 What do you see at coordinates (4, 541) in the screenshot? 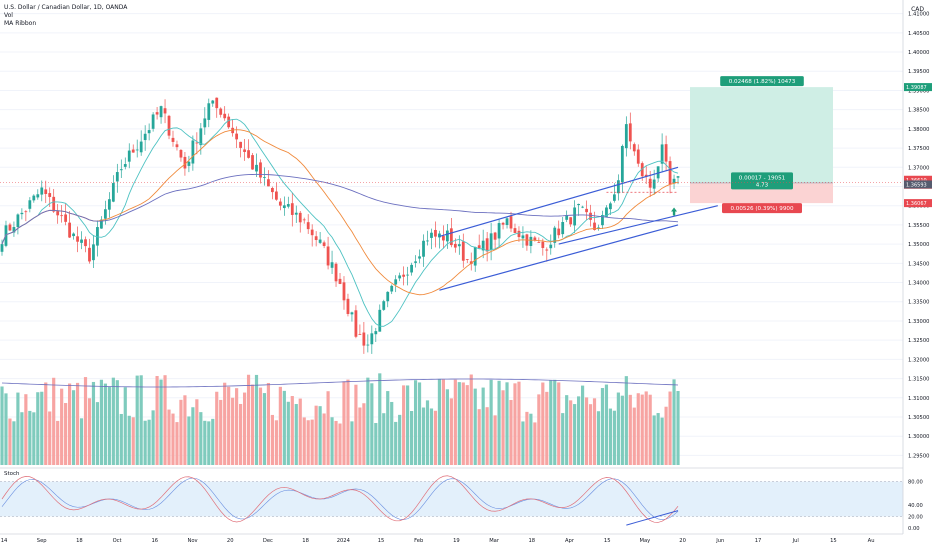
I see `time-tick-label: 14` at bounding box center [4, 541].